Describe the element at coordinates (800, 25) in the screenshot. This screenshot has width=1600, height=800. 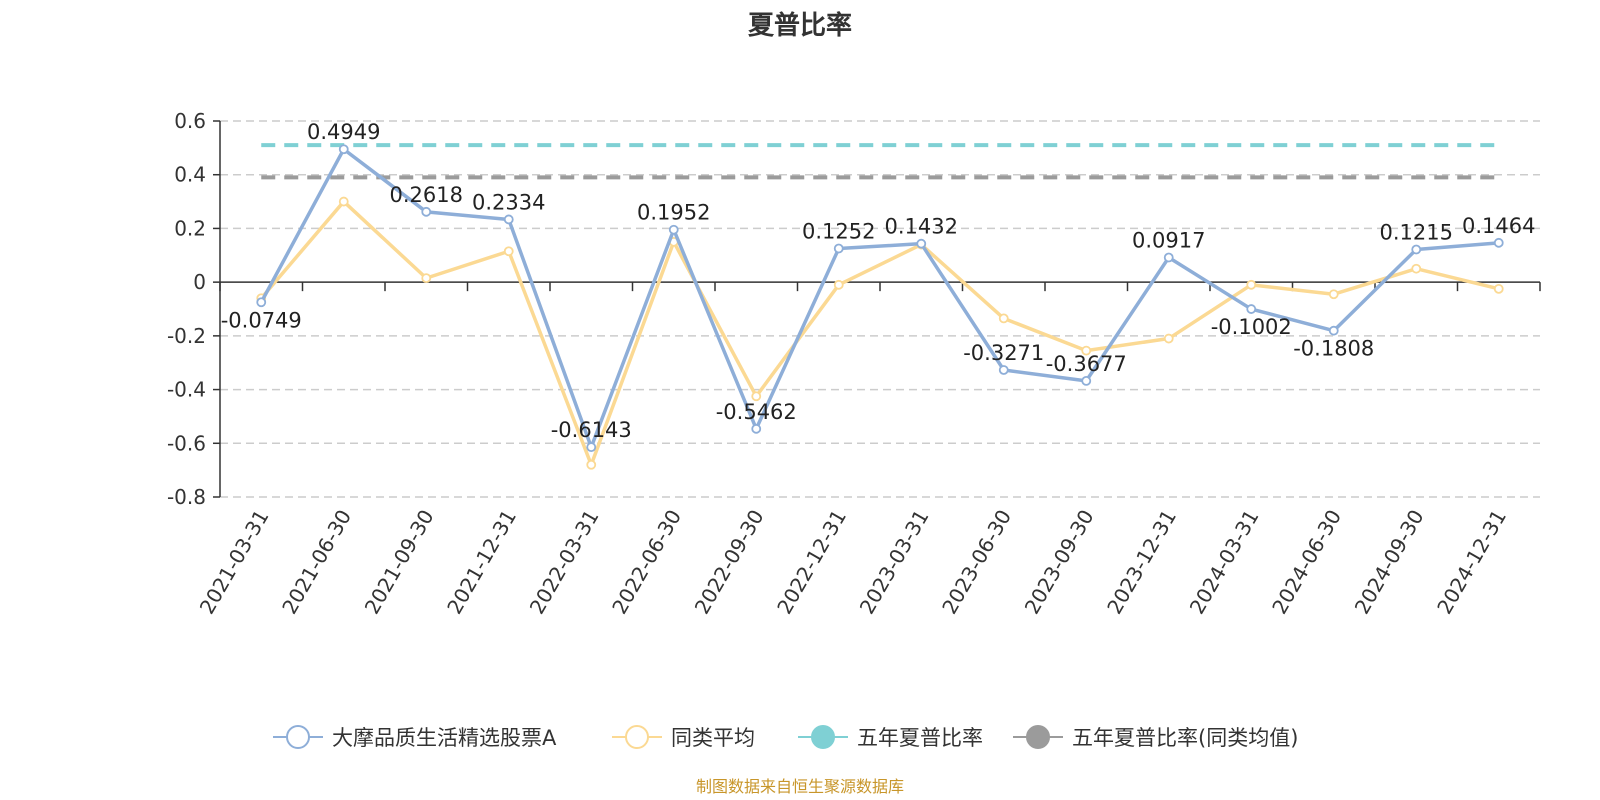
I see `chart-title: 夏普比率` at that location.